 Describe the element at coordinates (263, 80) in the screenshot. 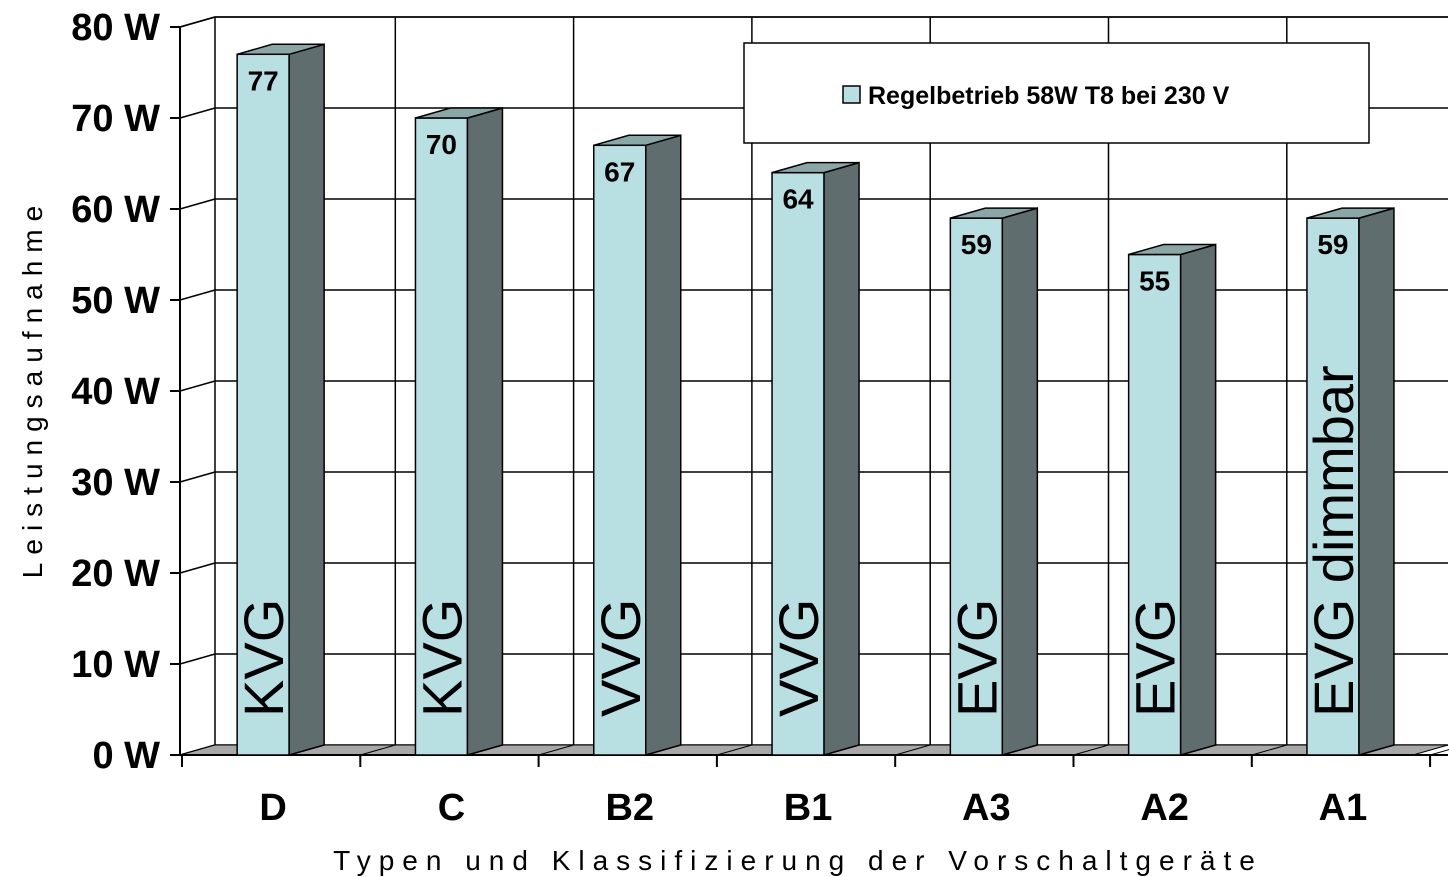

I see `value-label: 77` at that location.